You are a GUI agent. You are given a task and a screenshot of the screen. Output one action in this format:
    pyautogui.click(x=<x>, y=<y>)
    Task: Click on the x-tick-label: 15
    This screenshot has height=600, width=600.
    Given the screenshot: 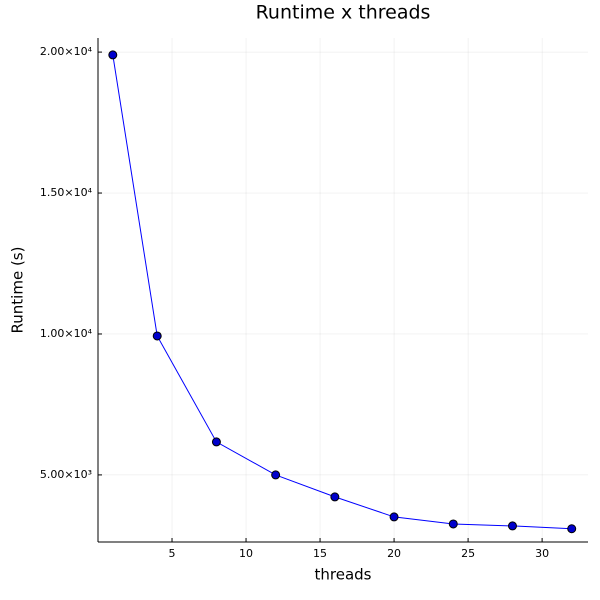 What is the action you would take?
    pyautogui.click(x=320, y=553)
    